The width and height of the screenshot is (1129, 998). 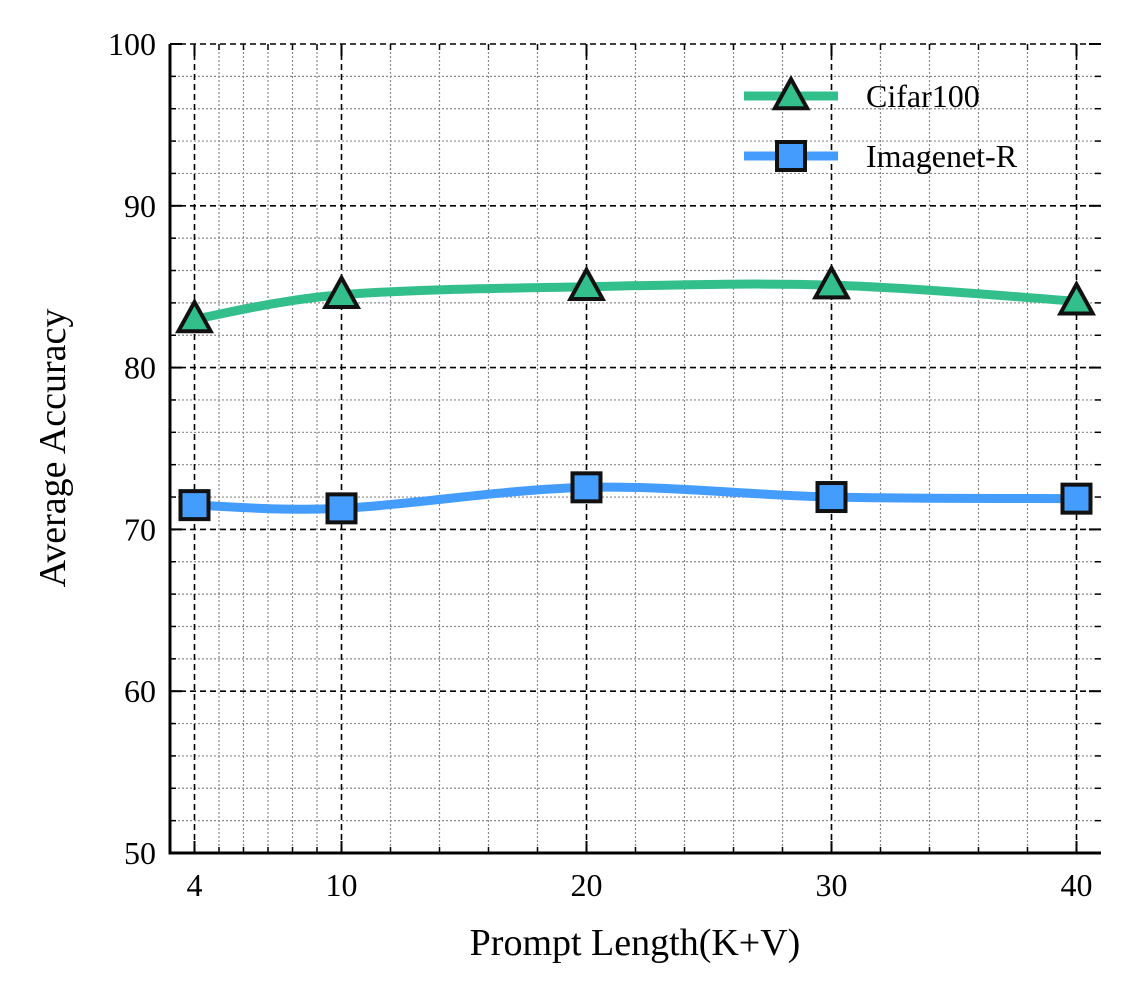 What do you see at coordinates (195, 885) in the screenshot?
I see `x-tick-label: 4` at bounding box center [195, 885].